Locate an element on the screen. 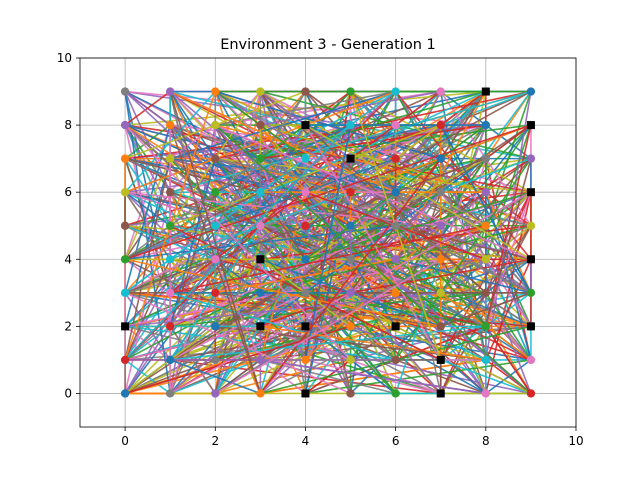  y-tick-label: 10 is located at coordinates (64, 58).